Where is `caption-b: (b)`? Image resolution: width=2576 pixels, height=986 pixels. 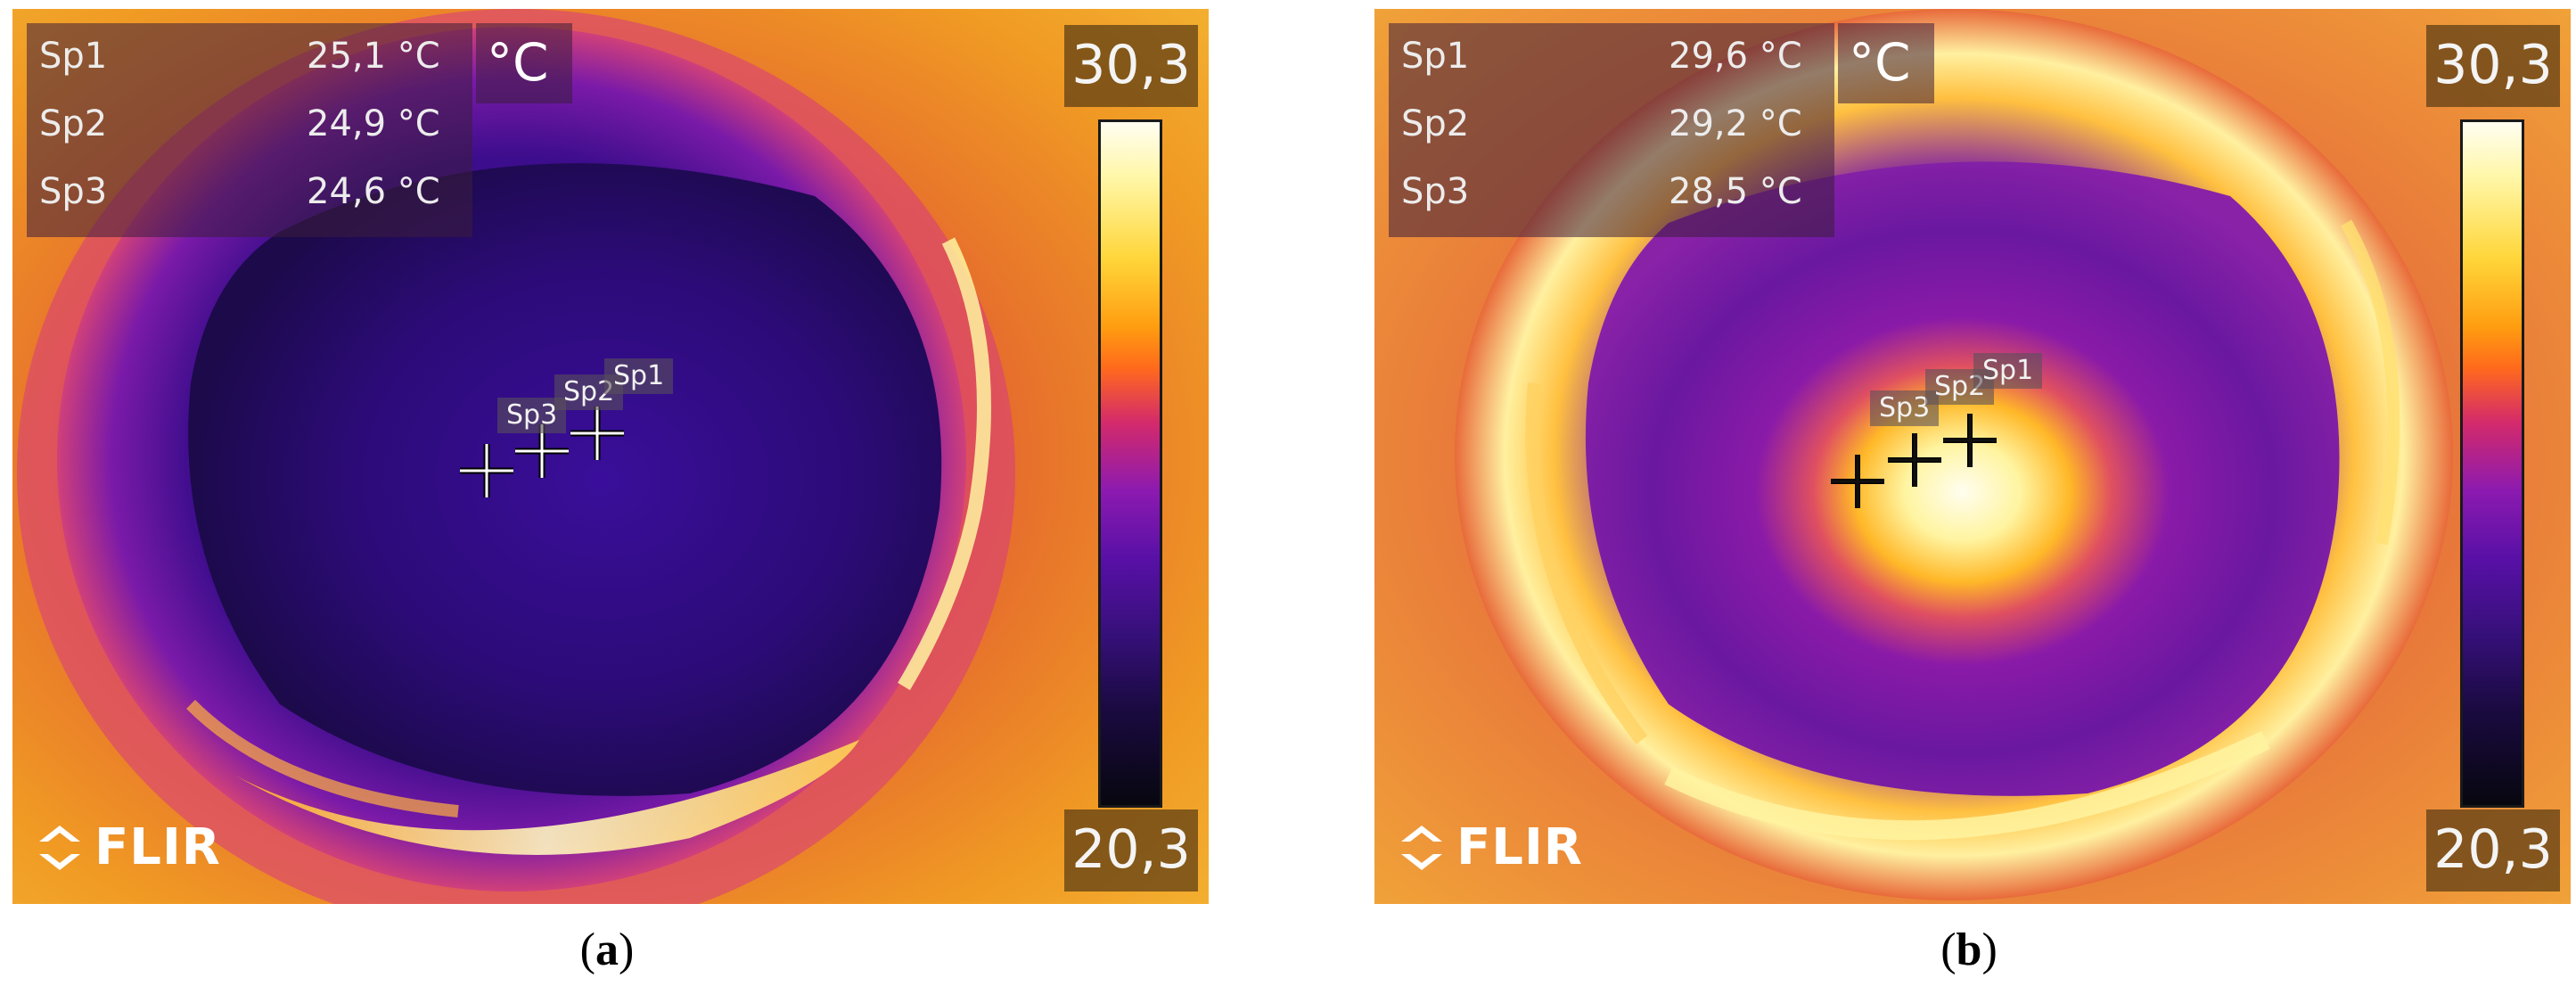
caption-b: (b) is located at coordinates (1969, 949).